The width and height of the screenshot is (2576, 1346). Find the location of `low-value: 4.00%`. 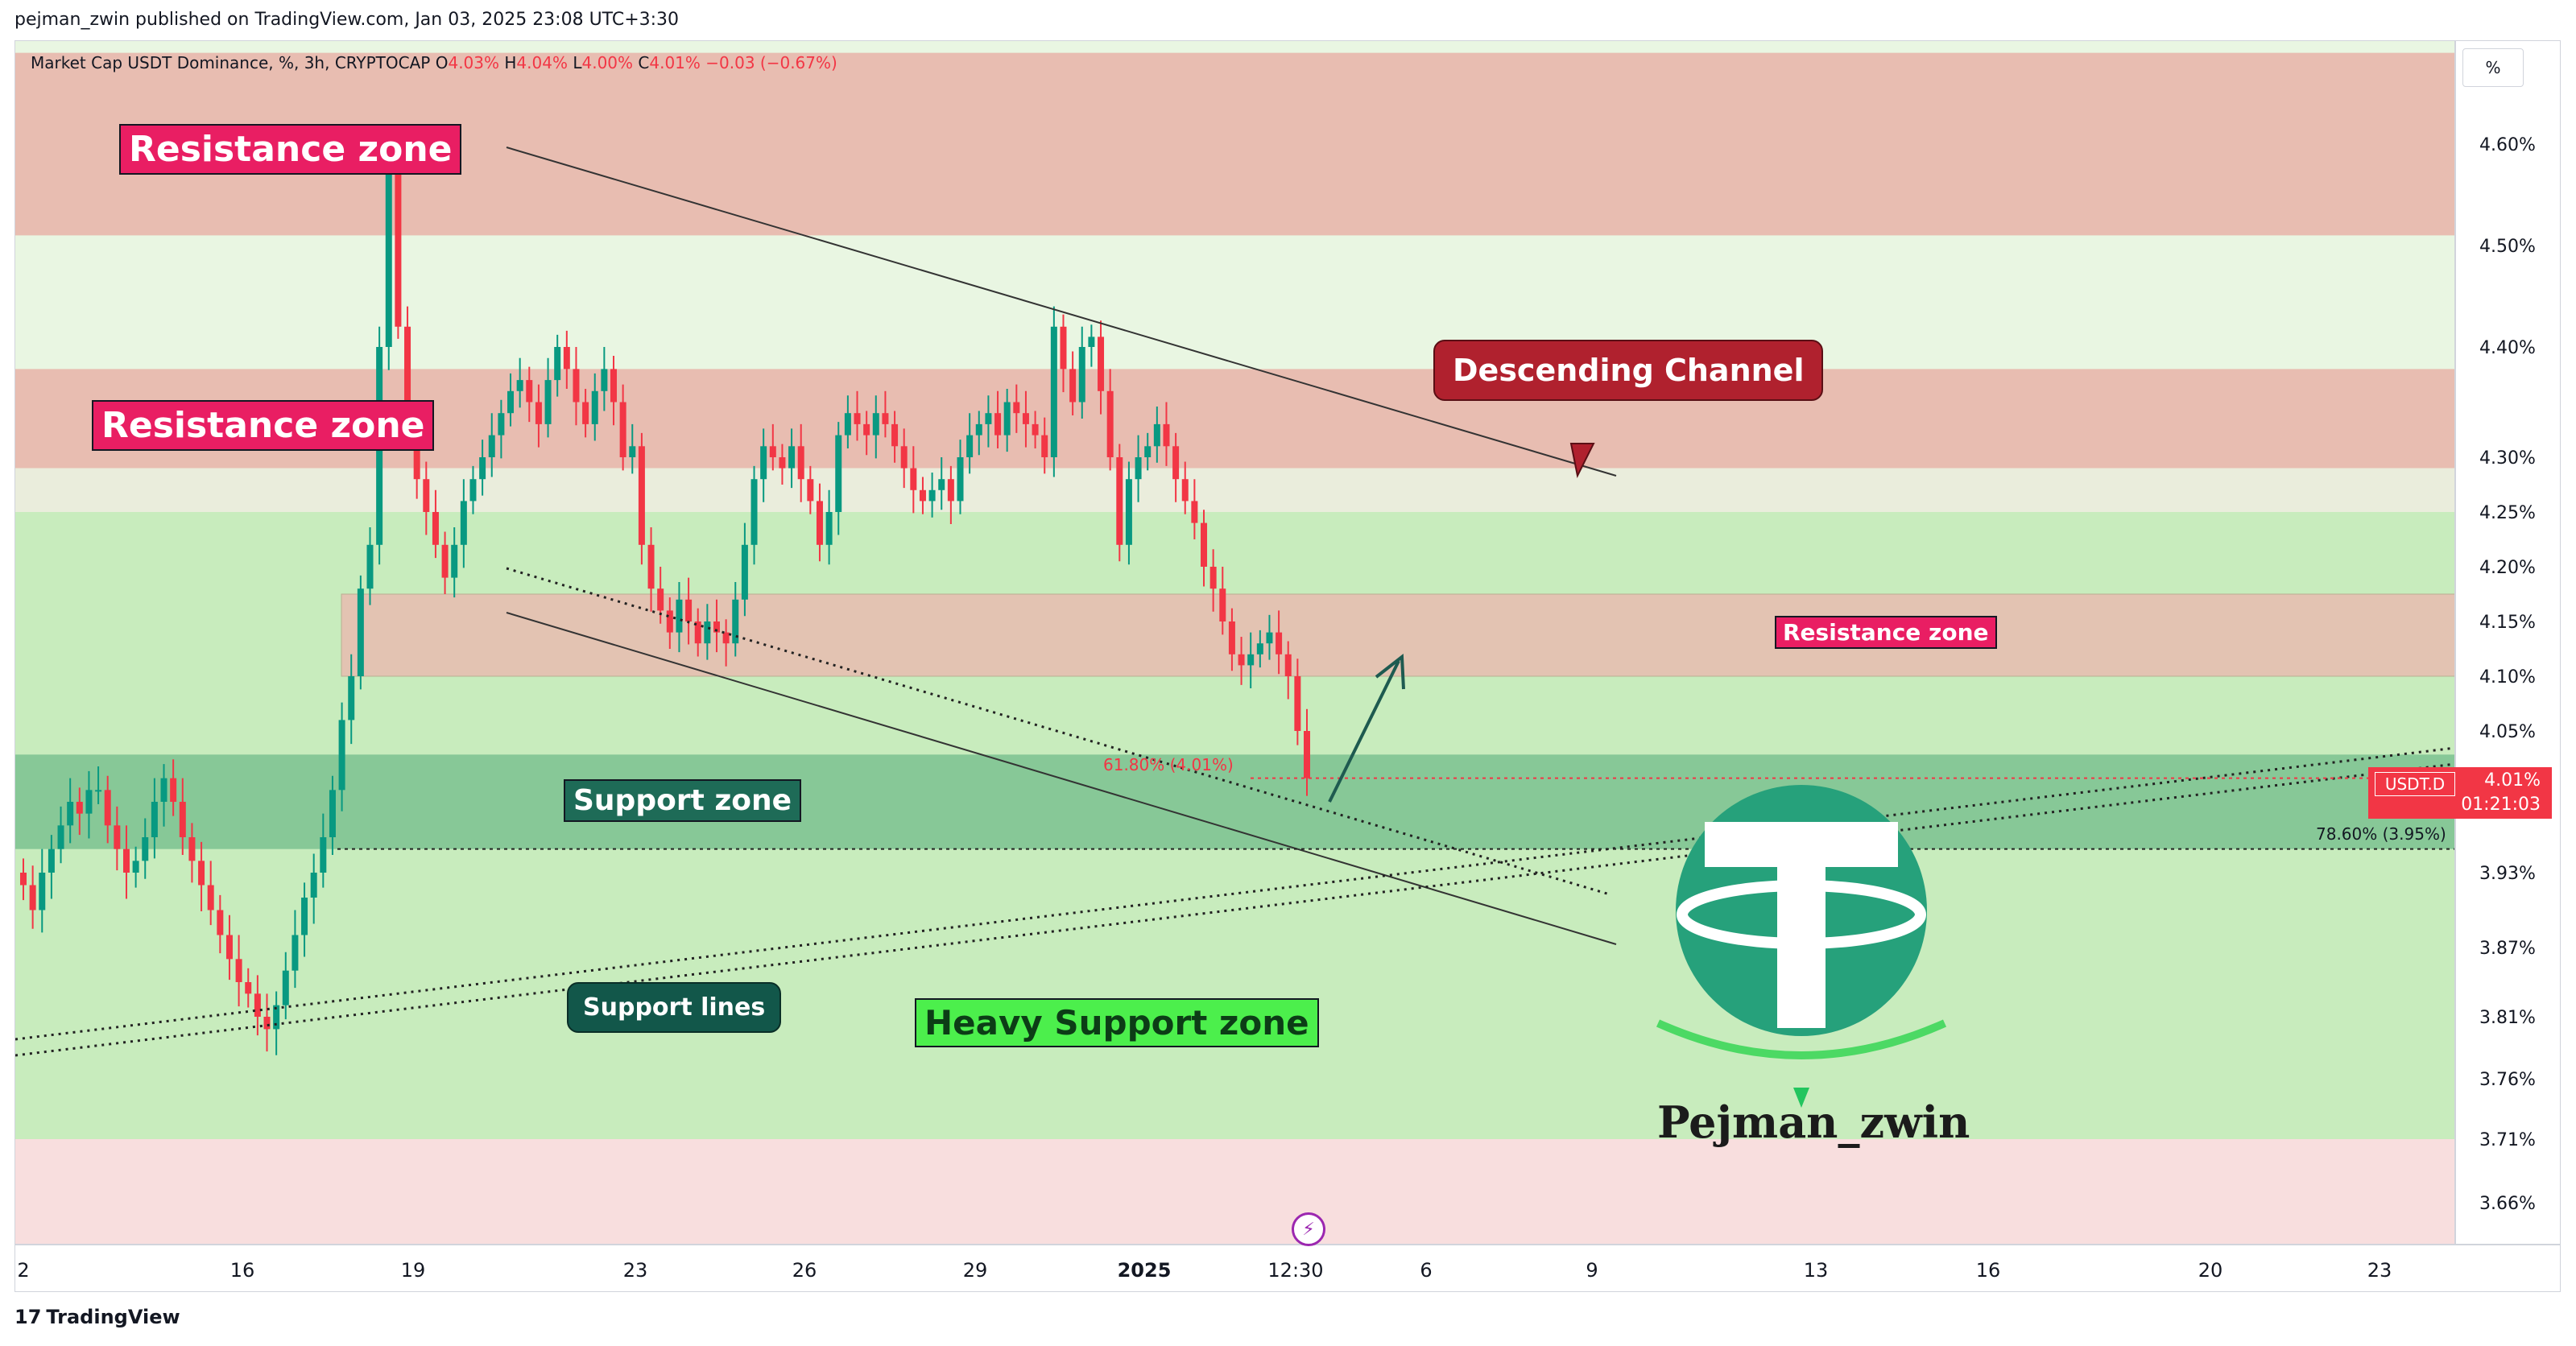

low-value: 4.00% is located at coordinates (608, 62).